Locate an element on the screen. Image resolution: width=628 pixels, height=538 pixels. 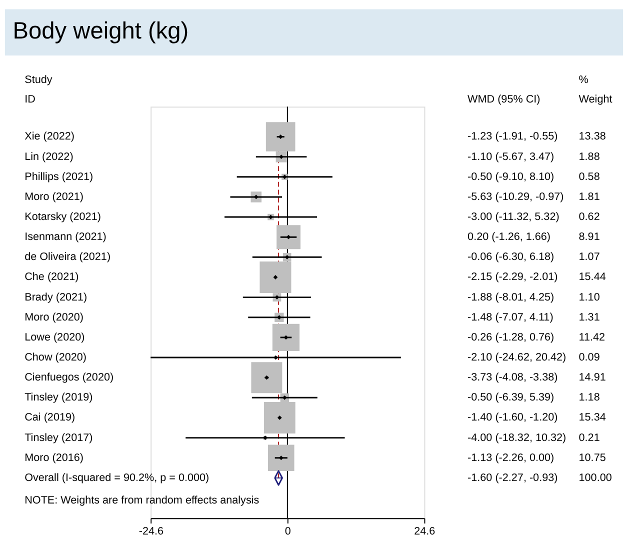
y-tick-label: Tinsley (2017) is located at coordinates (58, 438).